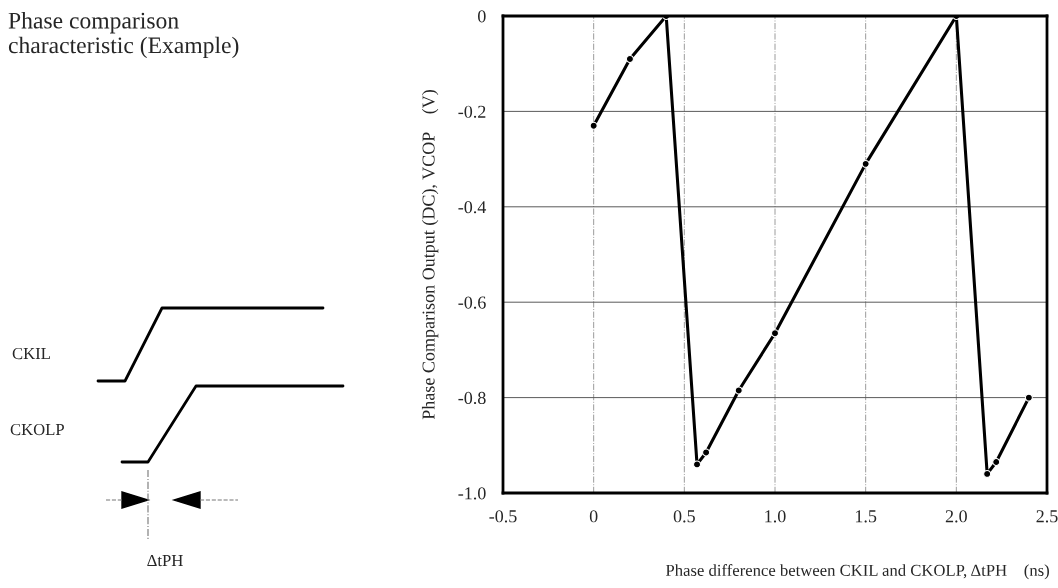  What do you see at coordinates (472, 207) in the screenshot?
I see `y-tick-label: -0.4` at bounding box center [472, 207].